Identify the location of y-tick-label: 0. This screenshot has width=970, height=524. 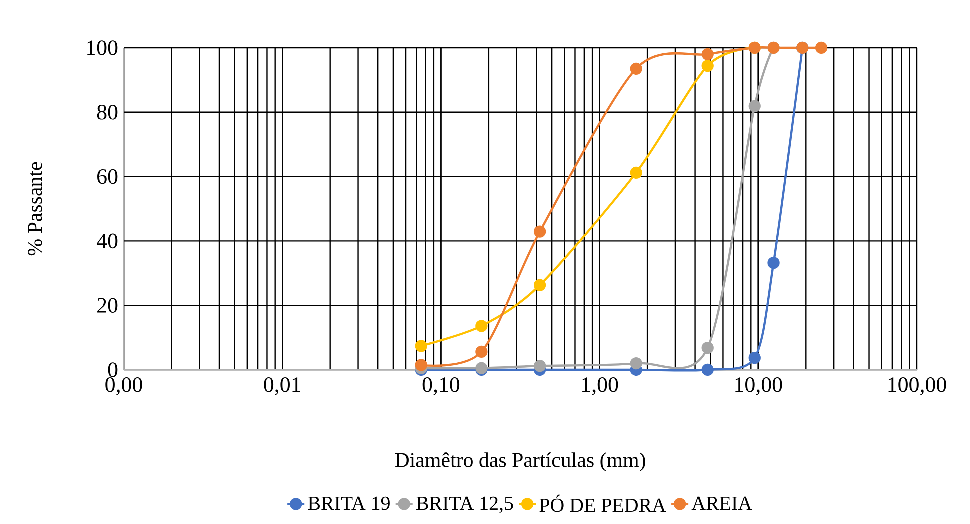
(113, 370).